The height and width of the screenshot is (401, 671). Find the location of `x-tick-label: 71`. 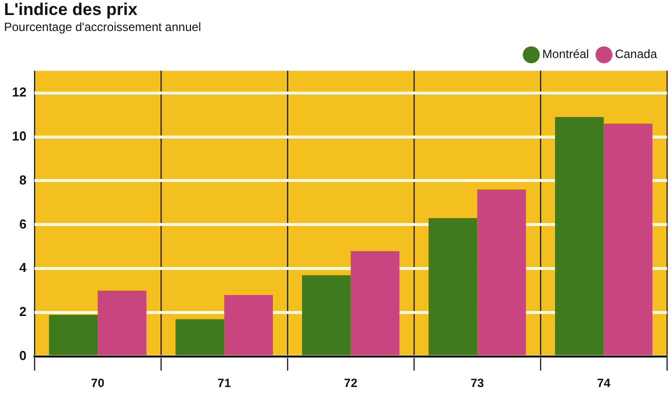

x-tick-label: 71 is located at coordinates (225, 383).